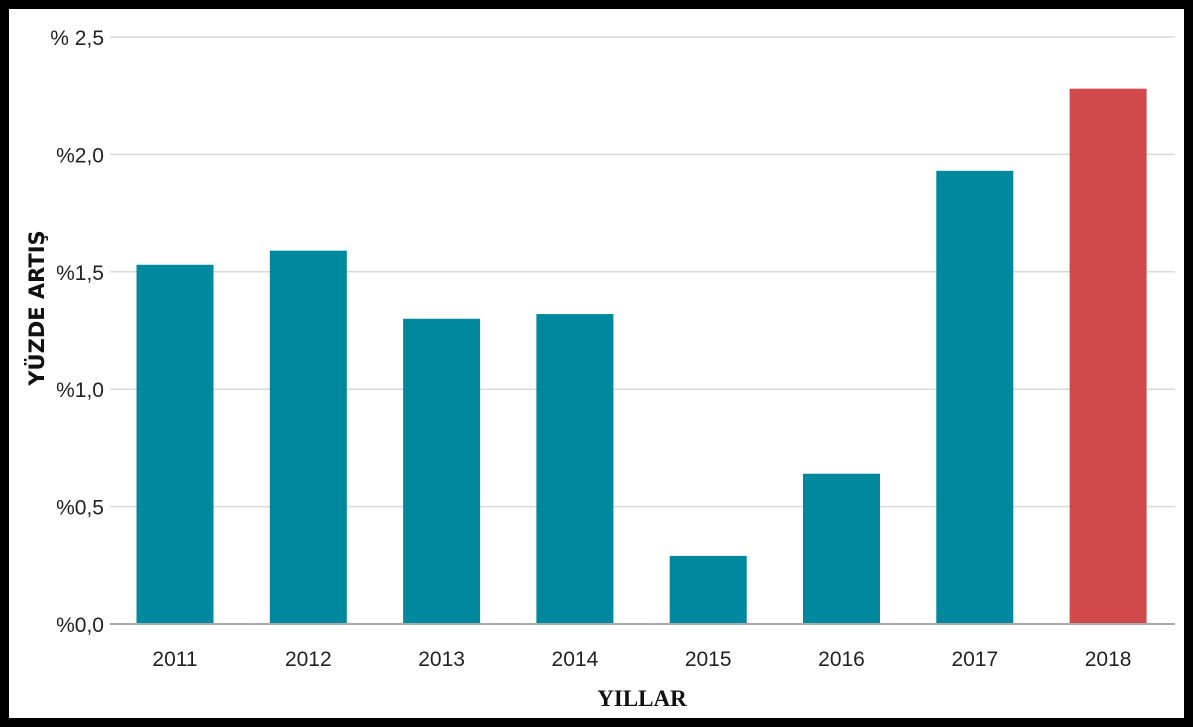 This screenshot has width=1193, height=727. I want to click on y-tick-label: %1,0, so click(80, 390).